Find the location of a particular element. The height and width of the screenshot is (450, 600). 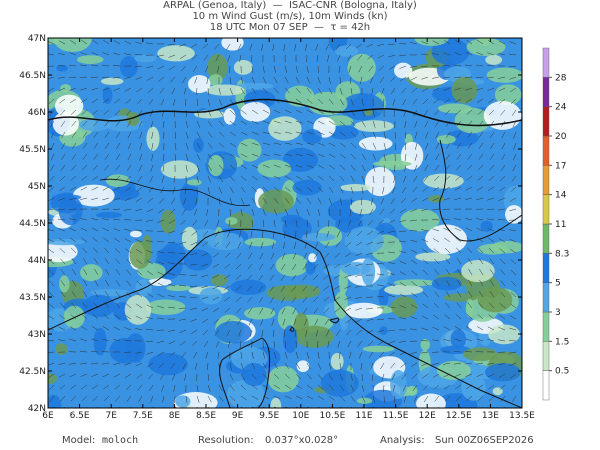

y-tick-label: 44N is located at coordinates (37, 261).